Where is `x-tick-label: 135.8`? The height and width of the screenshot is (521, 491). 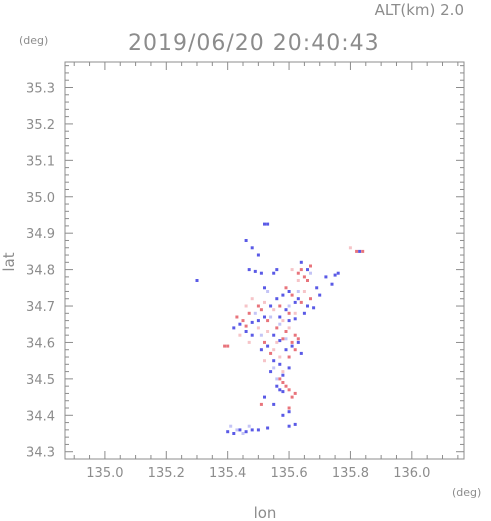 x-tick-label: 135.8 is located at coordinates (350, 473).